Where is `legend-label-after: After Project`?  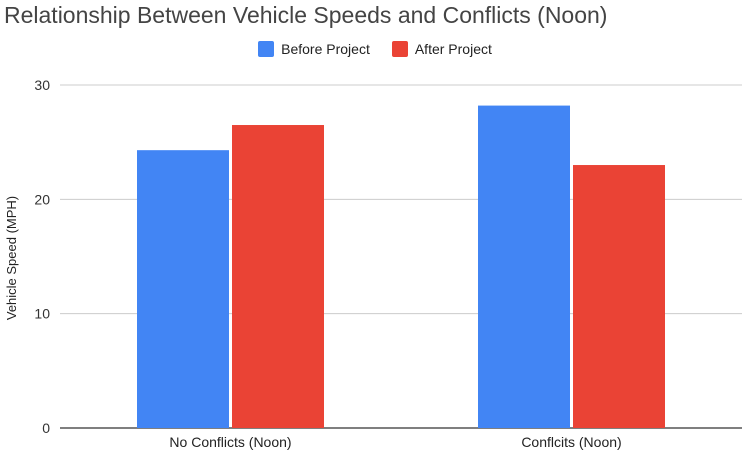
legend-label-after: After Project is located at coordinates (453, 49).